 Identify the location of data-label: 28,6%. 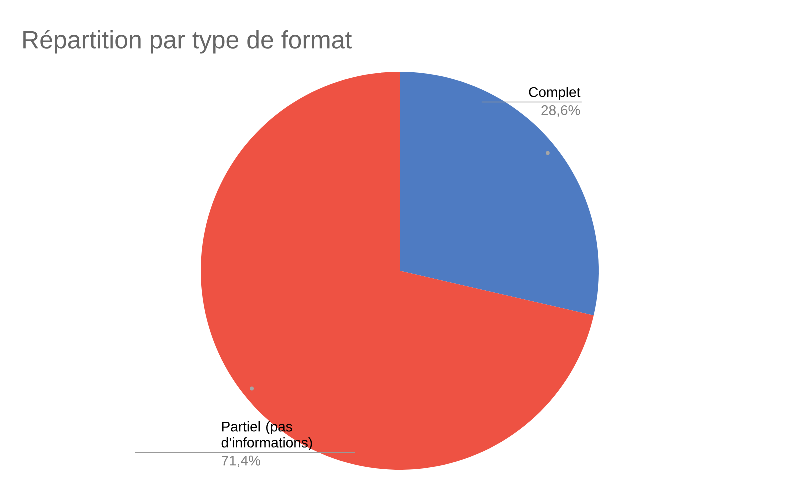
(561, 111).